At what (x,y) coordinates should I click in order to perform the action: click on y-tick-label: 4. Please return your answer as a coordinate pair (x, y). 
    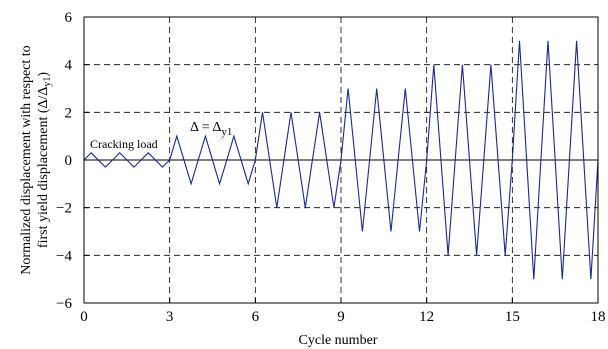
    Looking at the image, I should click on (69, 66).